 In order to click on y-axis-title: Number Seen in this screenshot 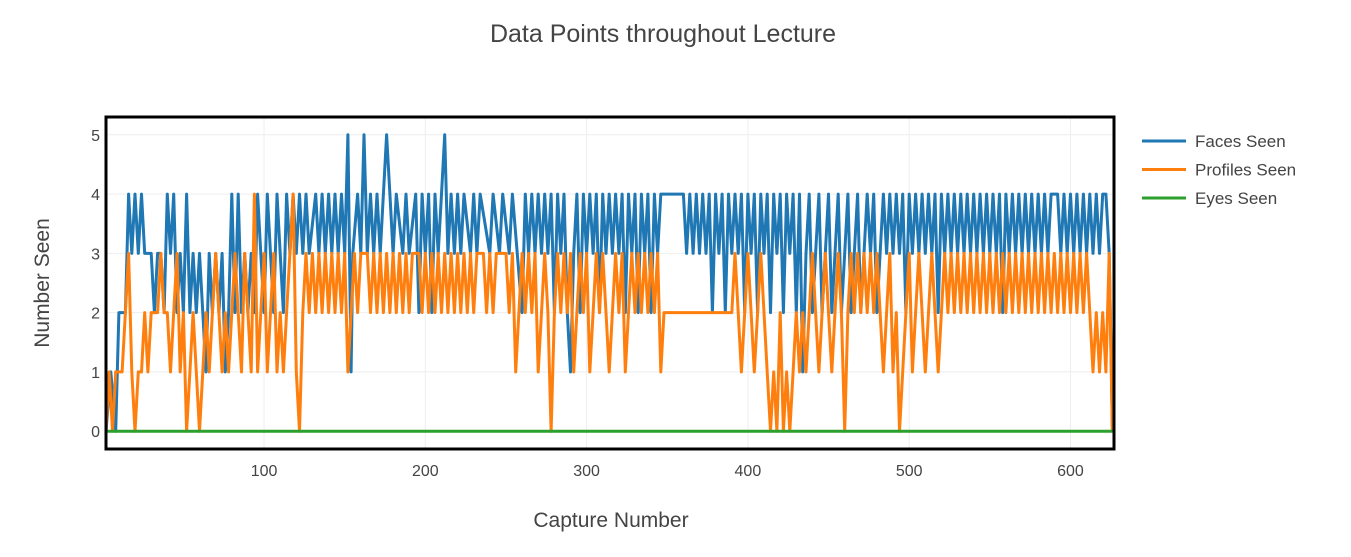, I will do `click(42, 283)`.